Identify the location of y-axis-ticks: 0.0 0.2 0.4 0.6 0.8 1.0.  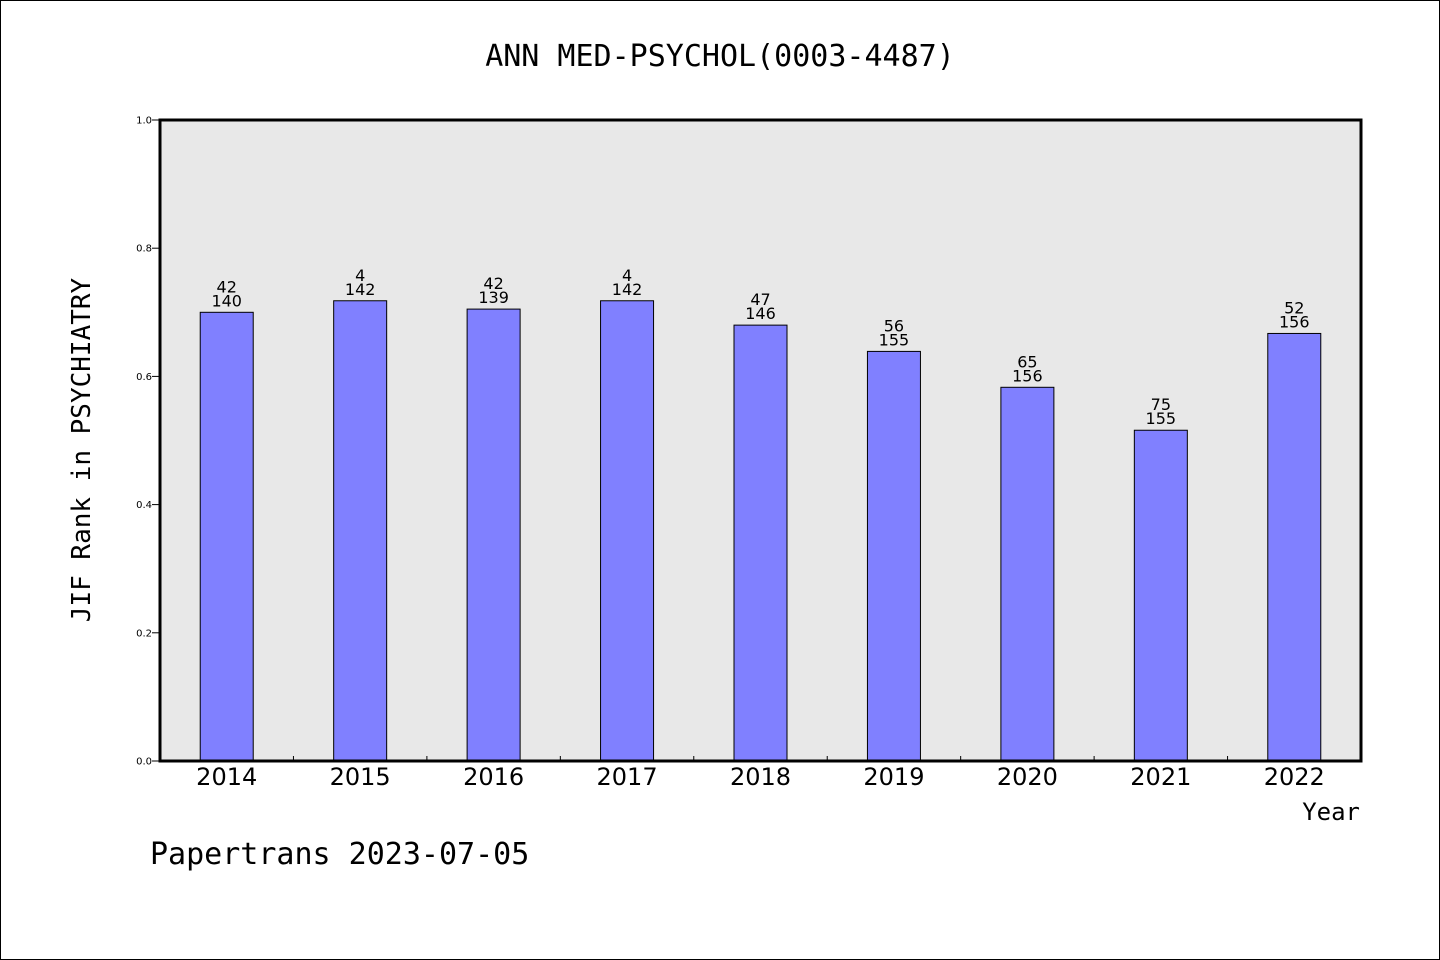
(148, 442).